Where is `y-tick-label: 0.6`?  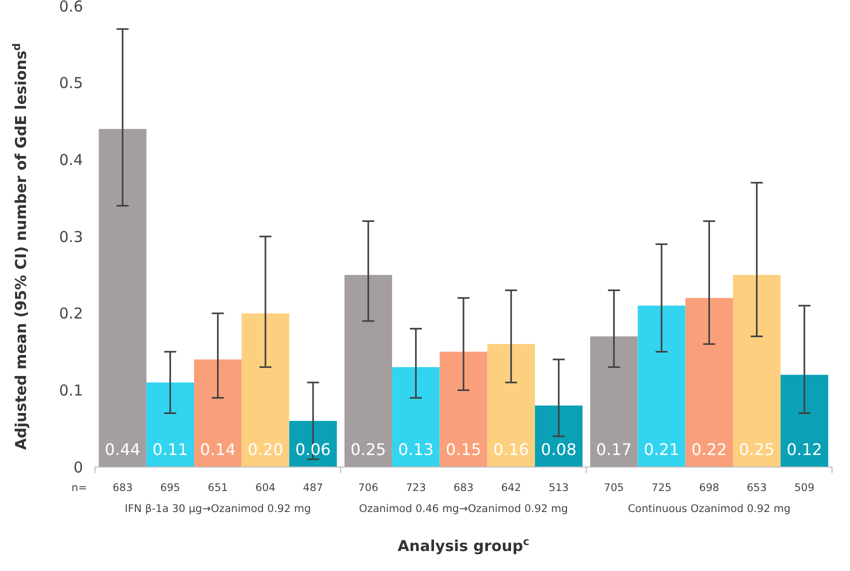 y-tick-label: 0.6 is located at coordinates (71, 8).